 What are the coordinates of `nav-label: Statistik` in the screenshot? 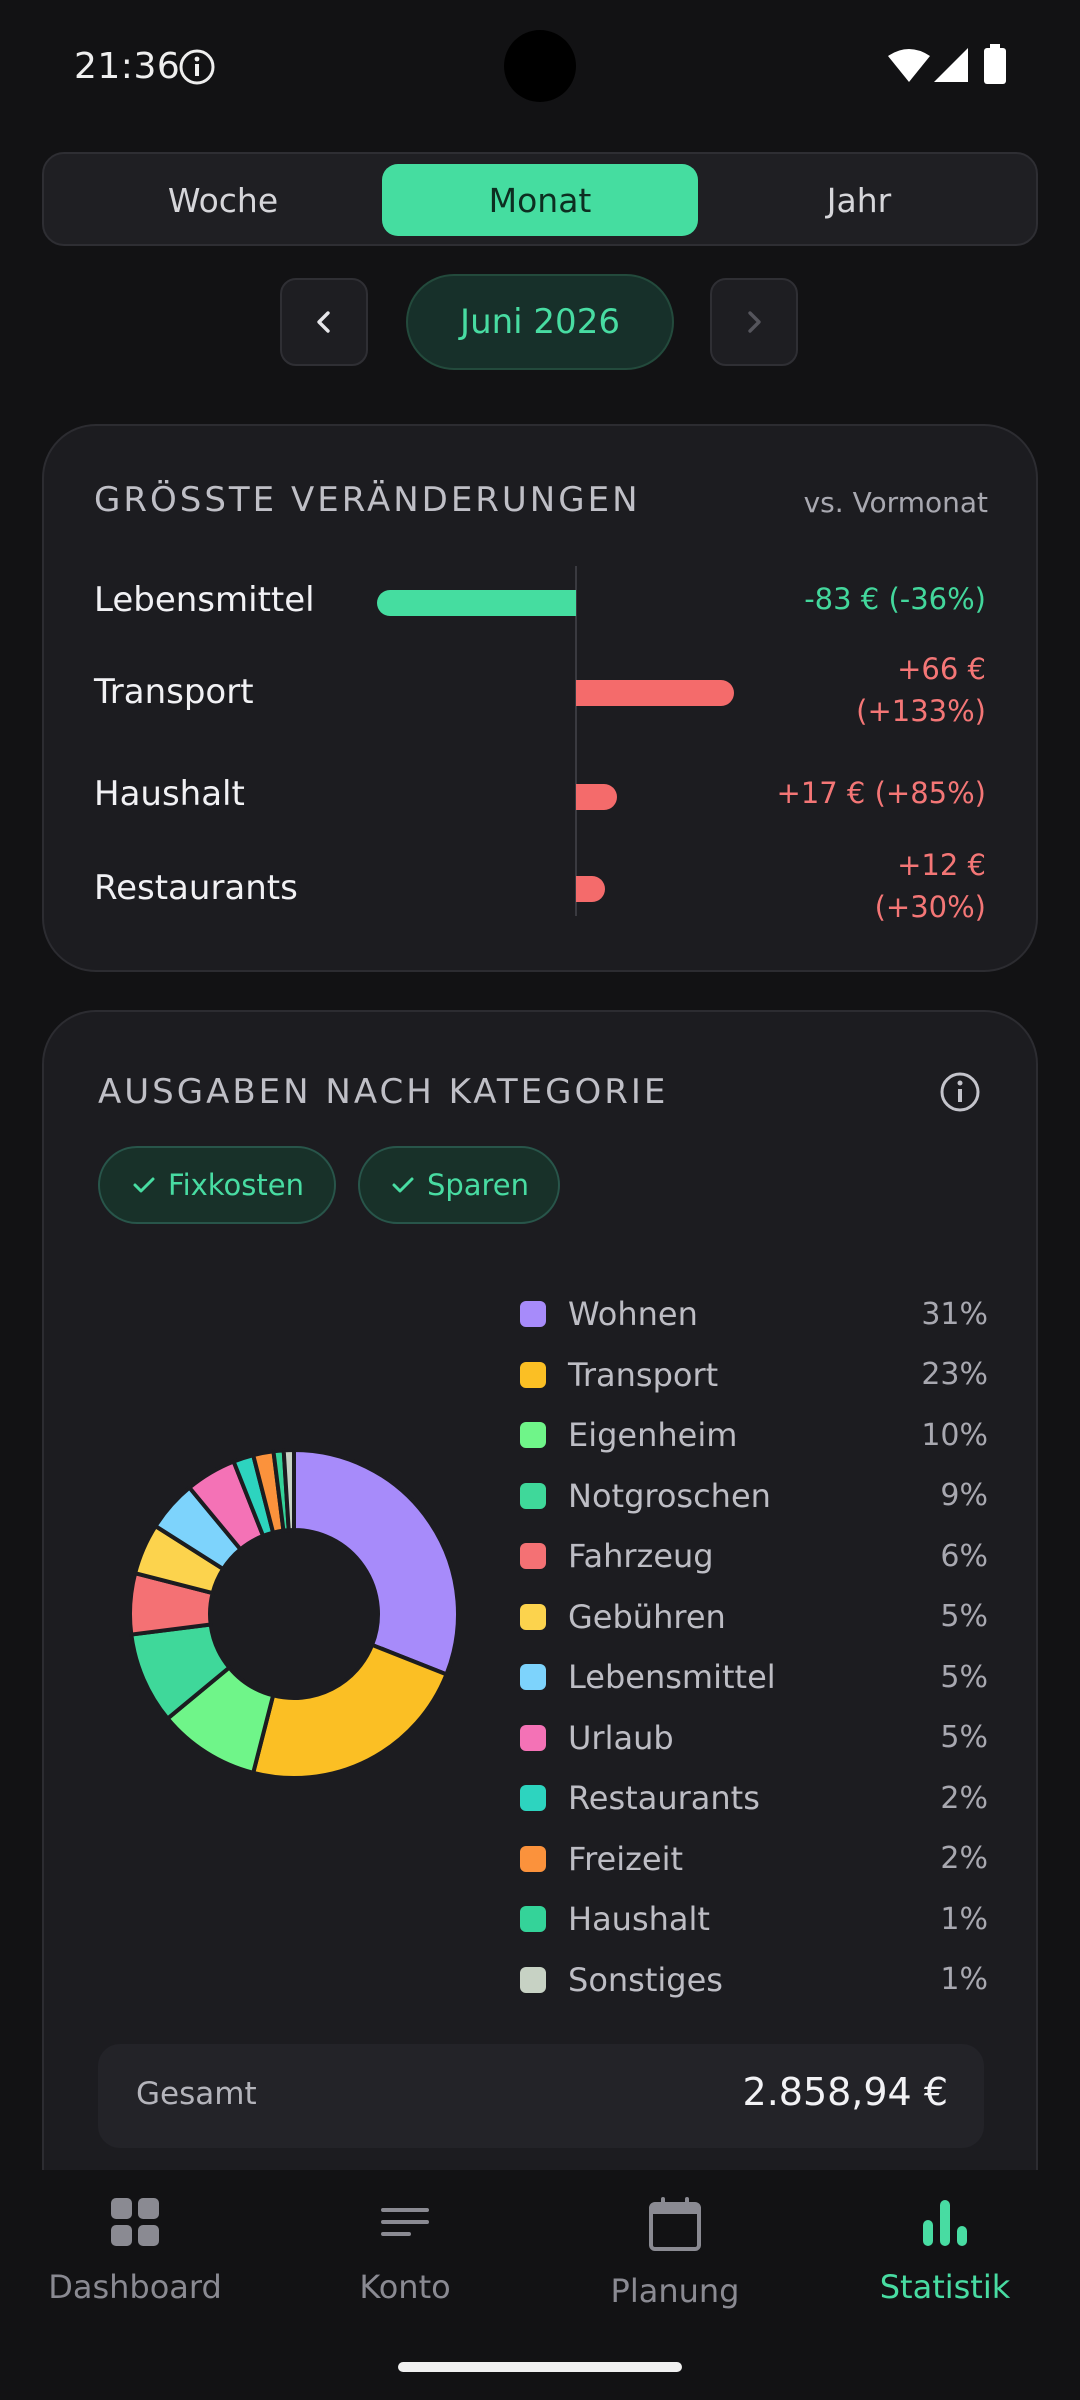 It's located at (945, 2287).